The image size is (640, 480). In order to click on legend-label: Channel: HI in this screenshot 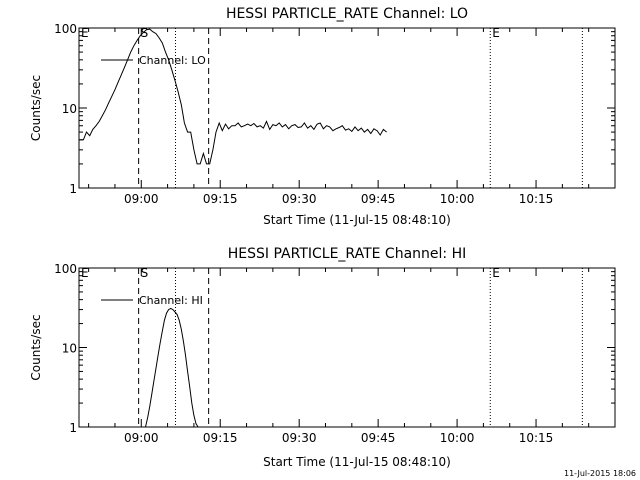, I will do `click(171, 300)`.